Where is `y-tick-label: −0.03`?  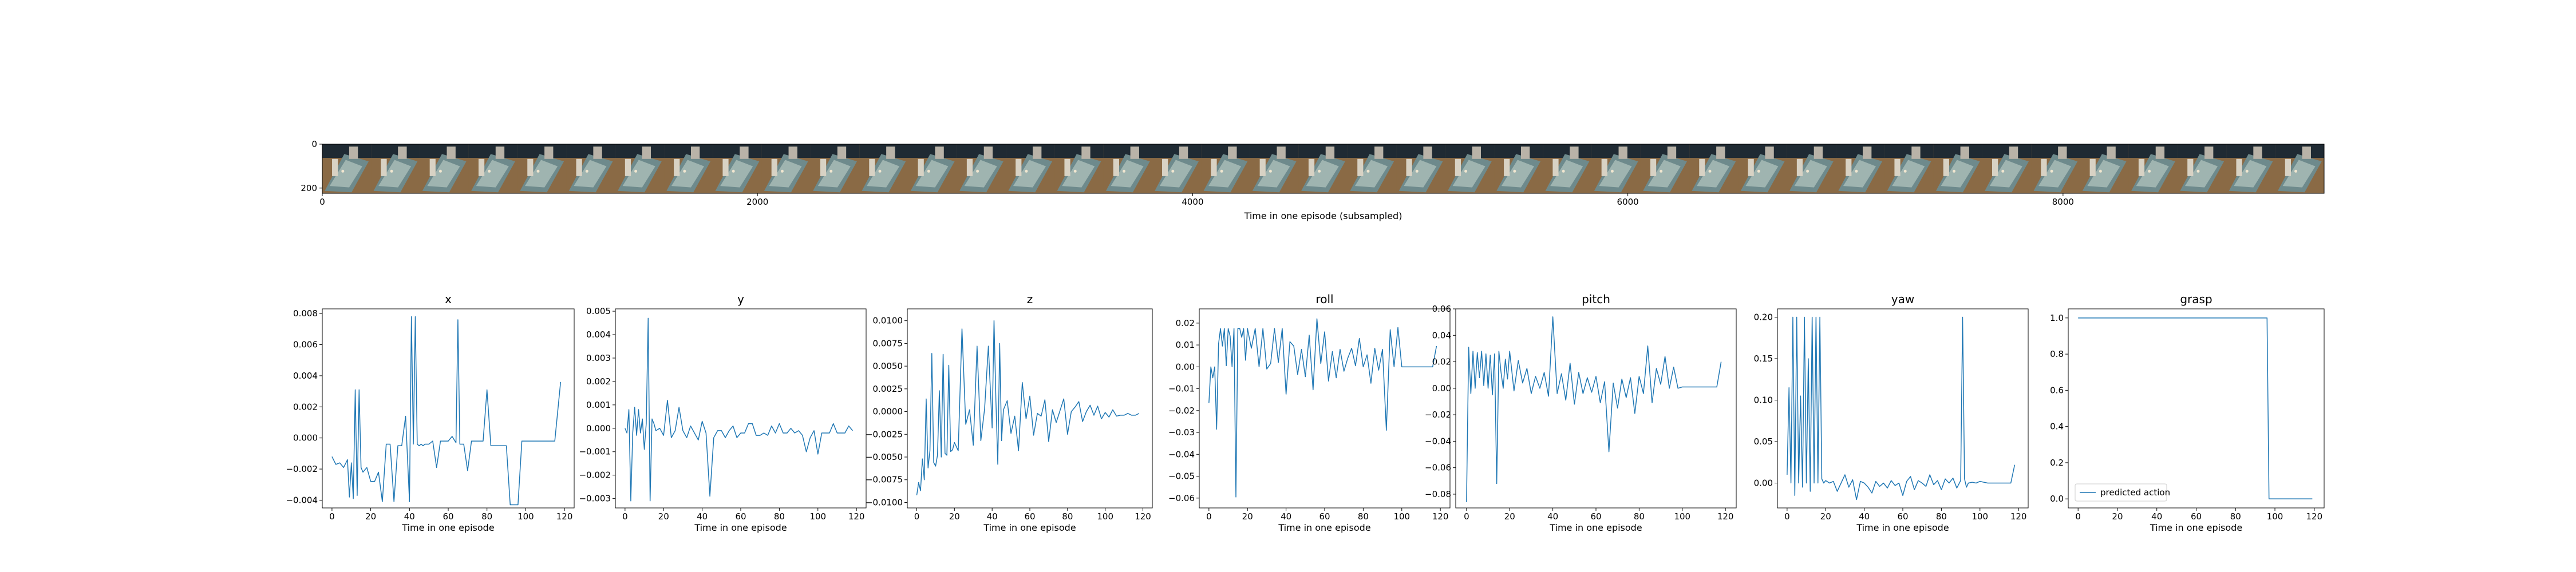
y-tick-label: −0.03 is located at coordinates (1181, 432).